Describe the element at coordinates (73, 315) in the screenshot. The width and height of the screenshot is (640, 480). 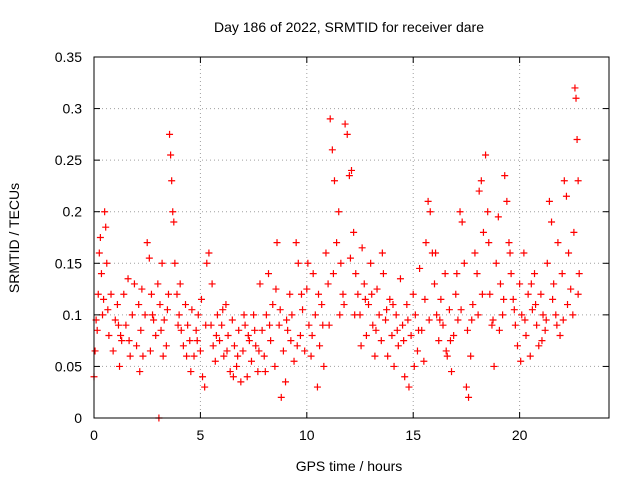
I see `y-tick-label: 0.1` at that location.